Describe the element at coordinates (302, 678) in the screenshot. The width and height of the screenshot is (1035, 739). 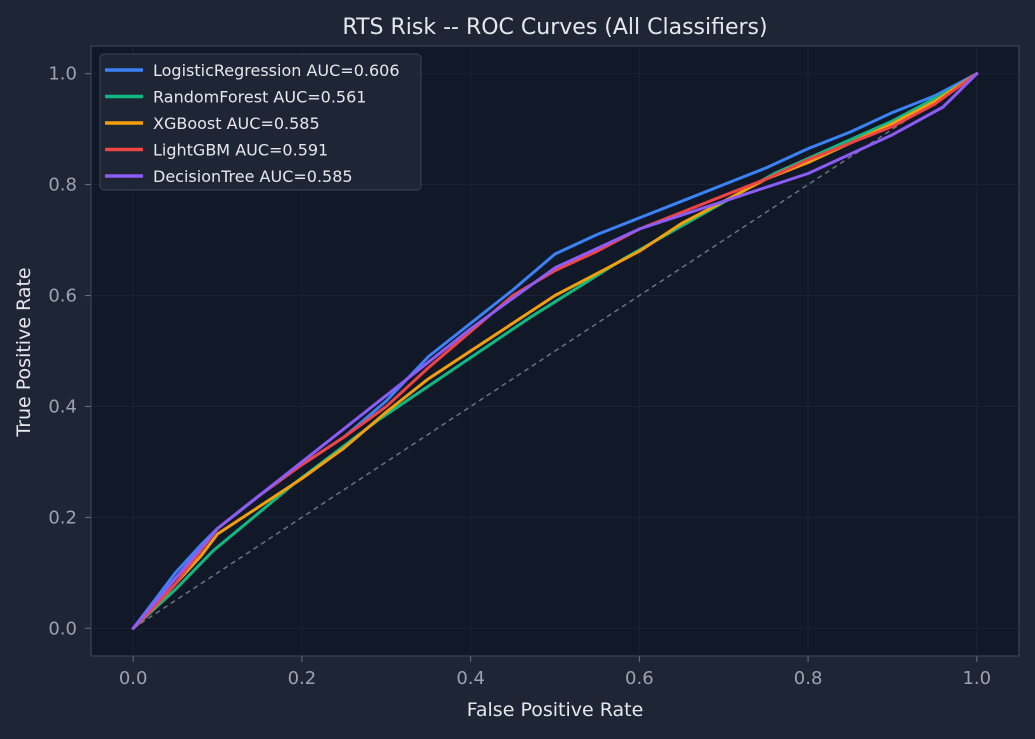
I see `x-tick-label: 0.2` at that location.